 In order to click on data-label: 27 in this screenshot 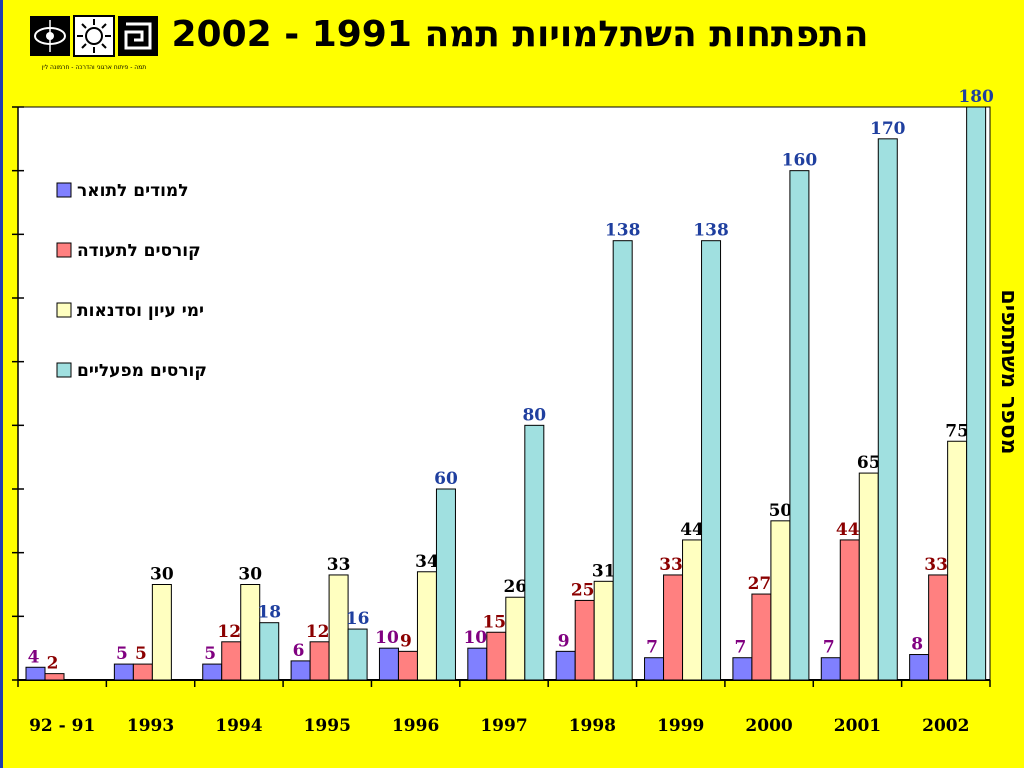, I will do `click(760, 584)`.